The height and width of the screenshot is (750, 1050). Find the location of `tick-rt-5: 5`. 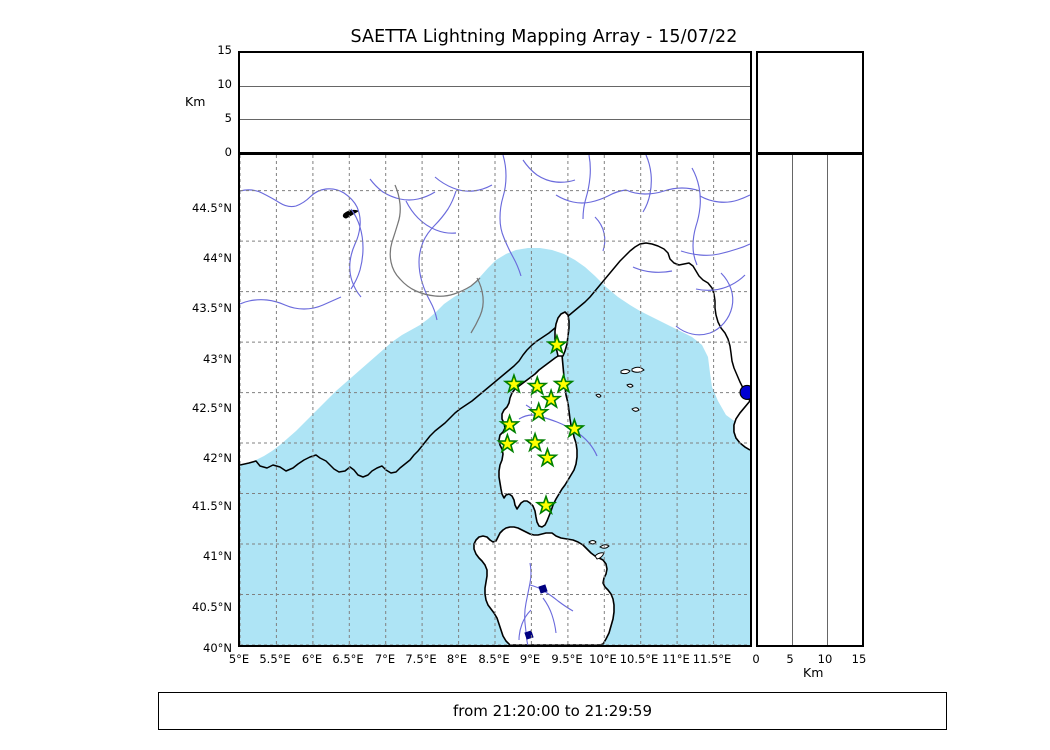

tick-rt-5: 5 is located at coordinates (790, 659).